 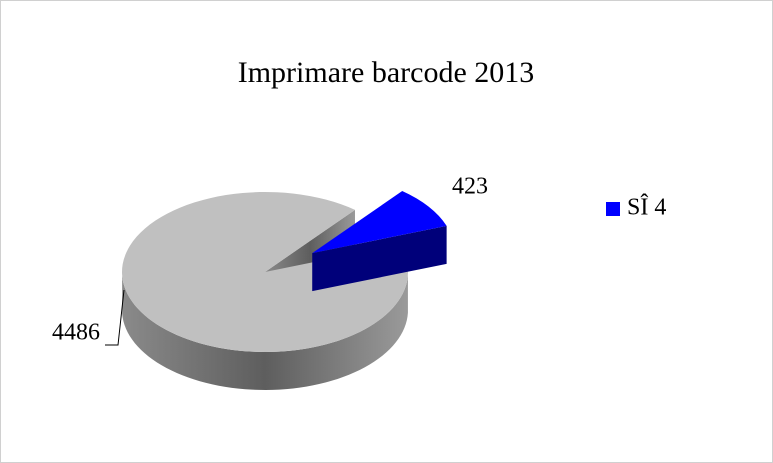 I want to click on leader-line, so click(x=115, y=317).